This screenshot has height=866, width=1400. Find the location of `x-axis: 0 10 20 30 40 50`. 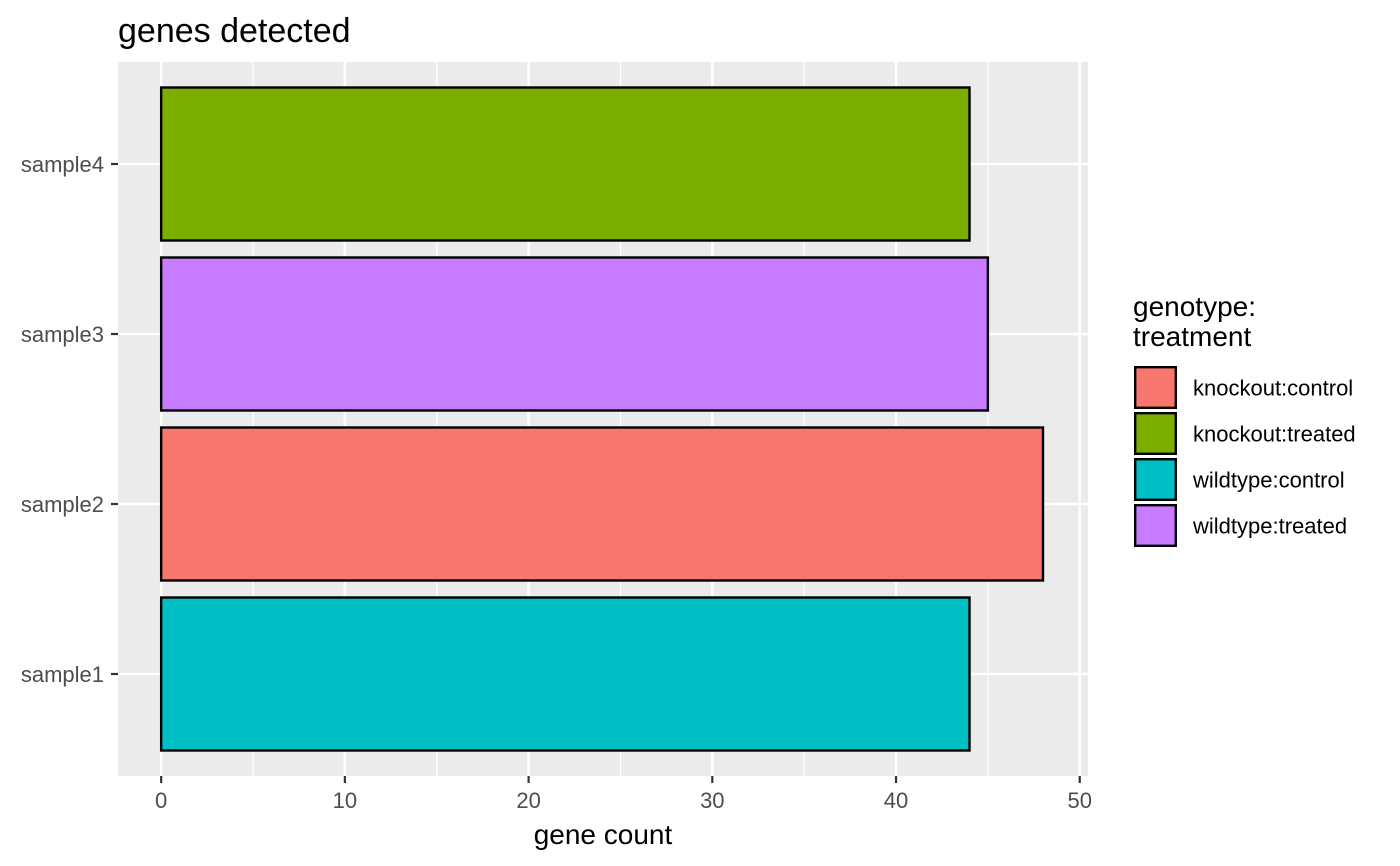

x-axis: 0 10 20 30 40 50 is located at coordinates (623, 794).